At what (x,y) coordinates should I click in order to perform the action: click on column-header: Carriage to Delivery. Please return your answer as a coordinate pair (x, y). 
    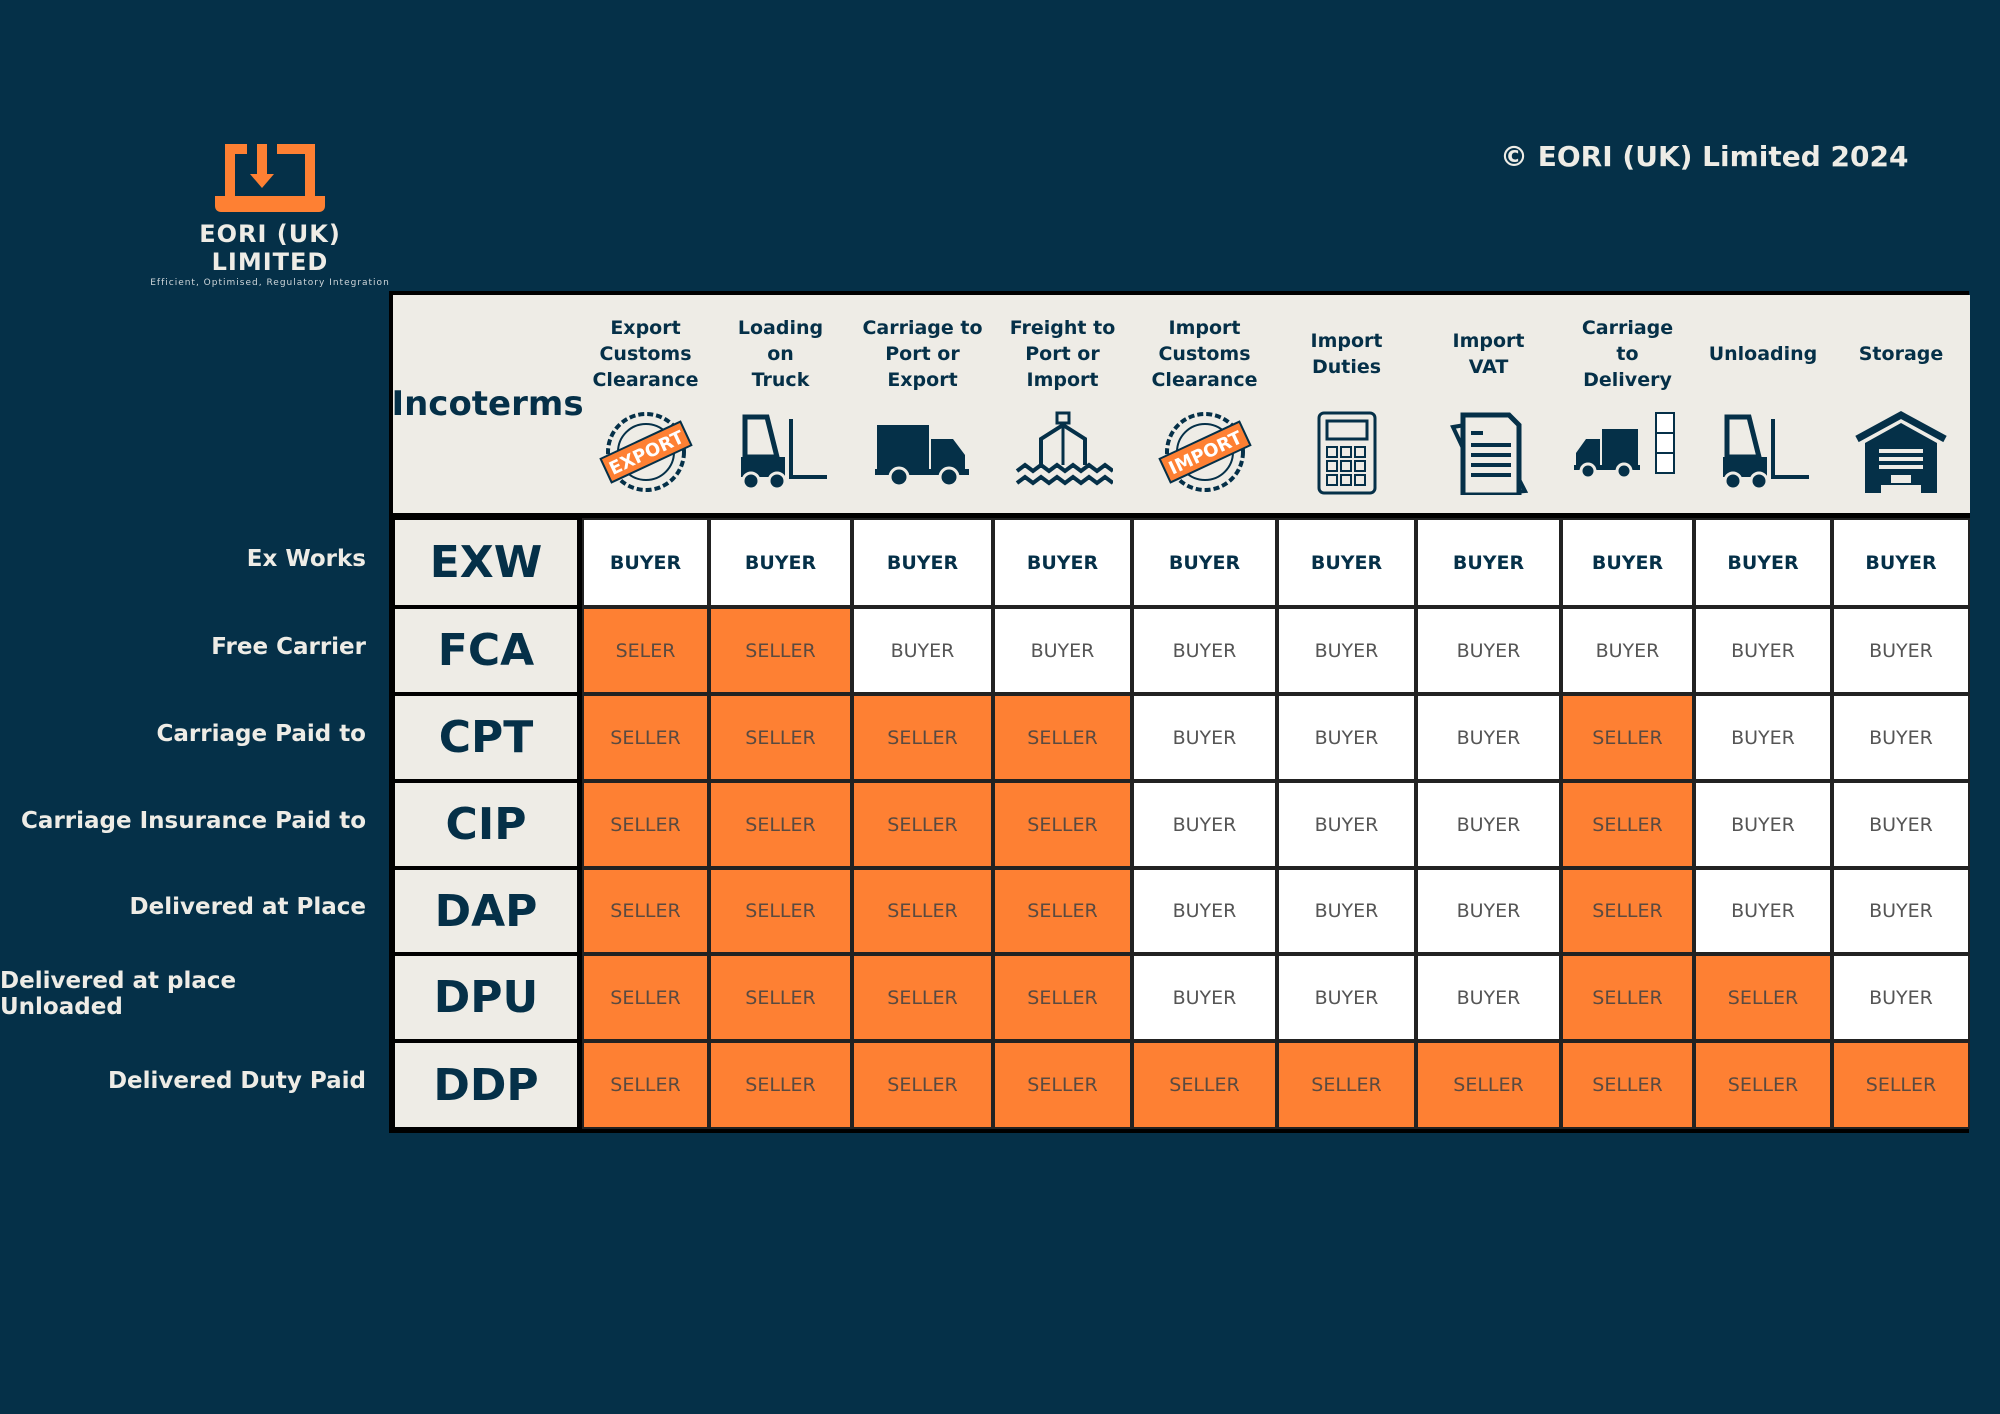
    Looking at the image, I should click on (1627, 406).